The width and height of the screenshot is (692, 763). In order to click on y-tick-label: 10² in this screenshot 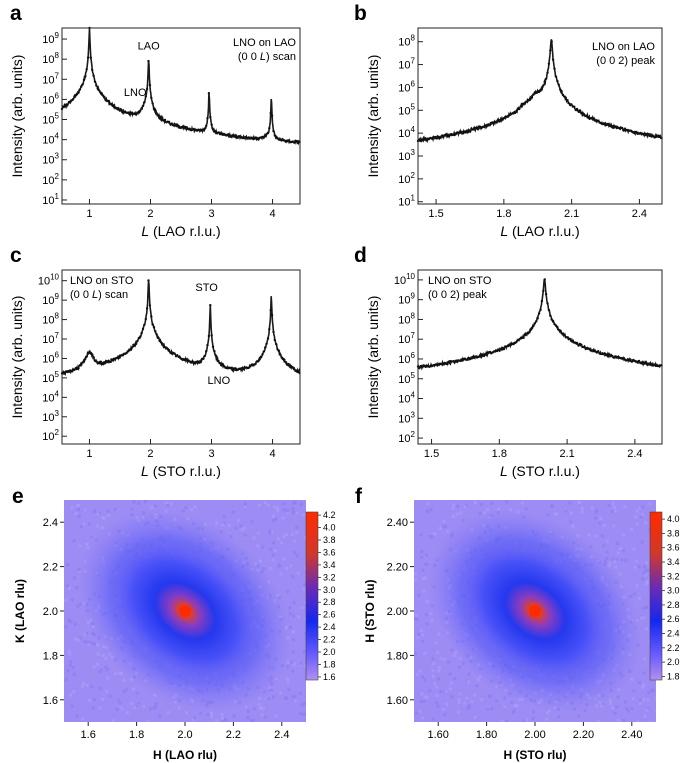, I will do `click(406, 437)`.